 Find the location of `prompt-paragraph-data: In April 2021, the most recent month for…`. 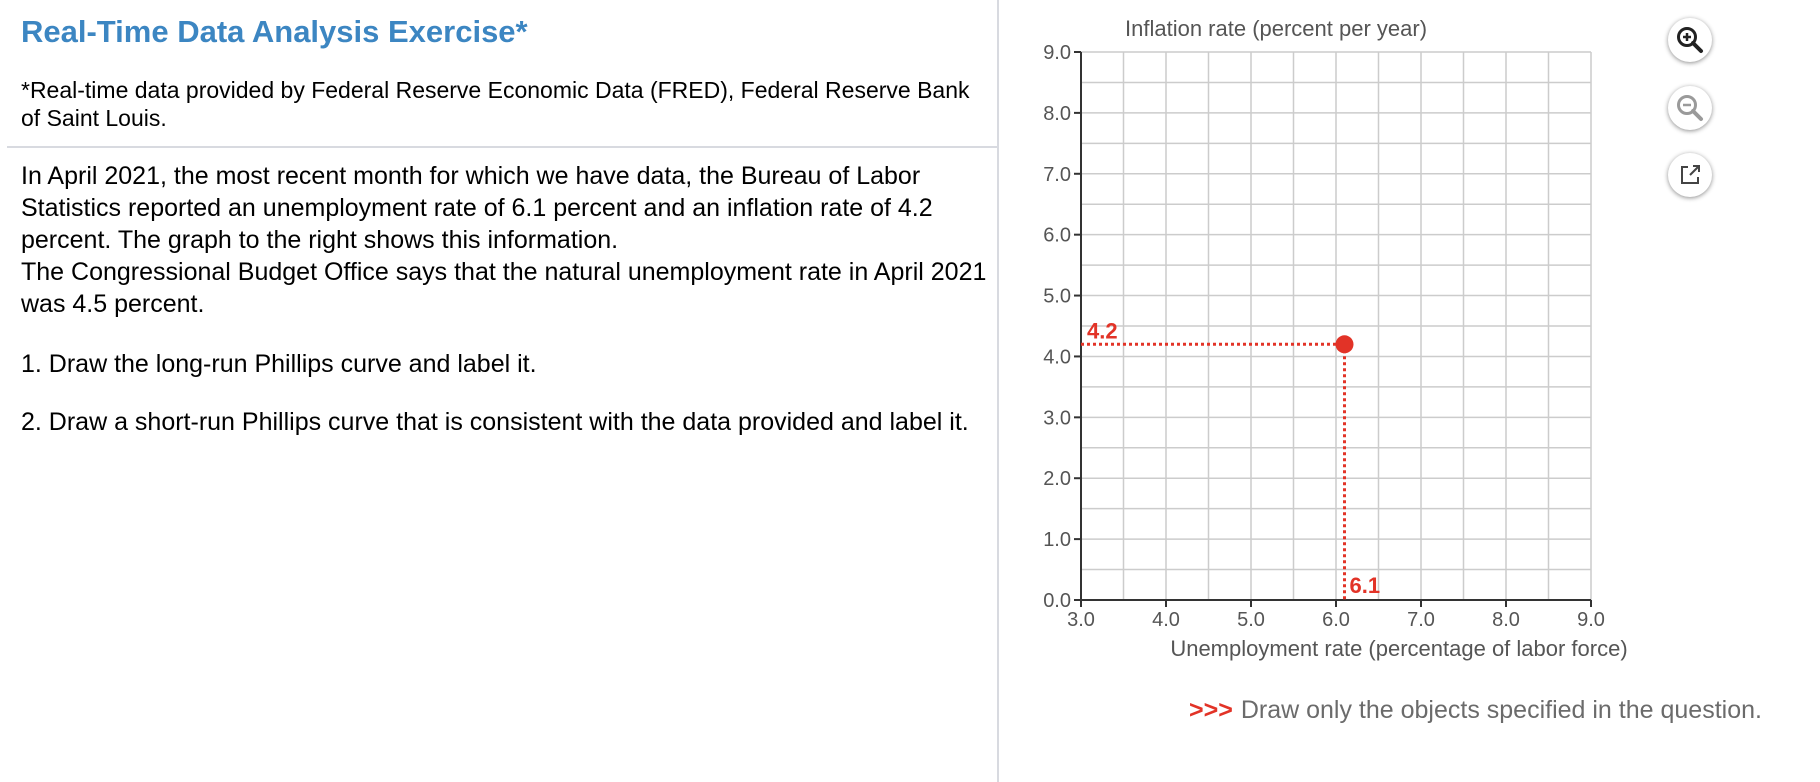

prompt-paragraph-data: In April 2021, the most recent month for… is located at coordinates (477, 208).